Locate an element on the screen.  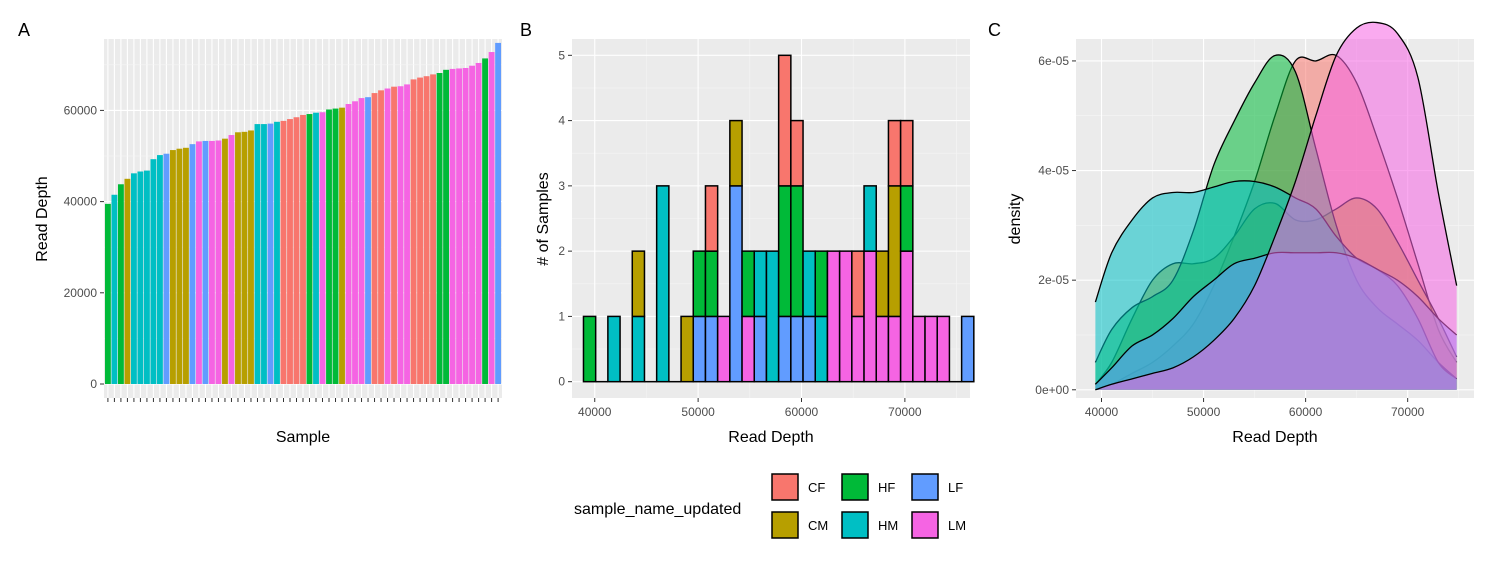
legend-label-hf: HF is located at coordinates (886, 487).